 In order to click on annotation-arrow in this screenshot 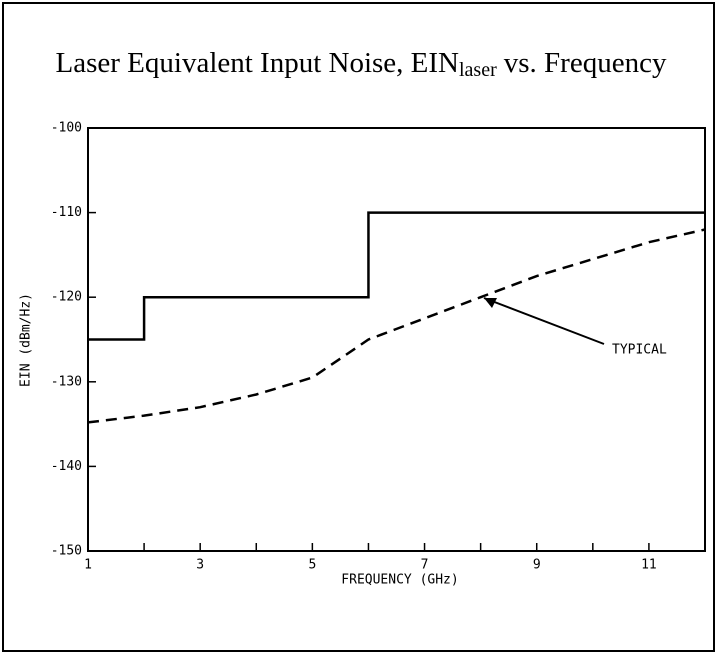, I will do `click(544, 321)`.